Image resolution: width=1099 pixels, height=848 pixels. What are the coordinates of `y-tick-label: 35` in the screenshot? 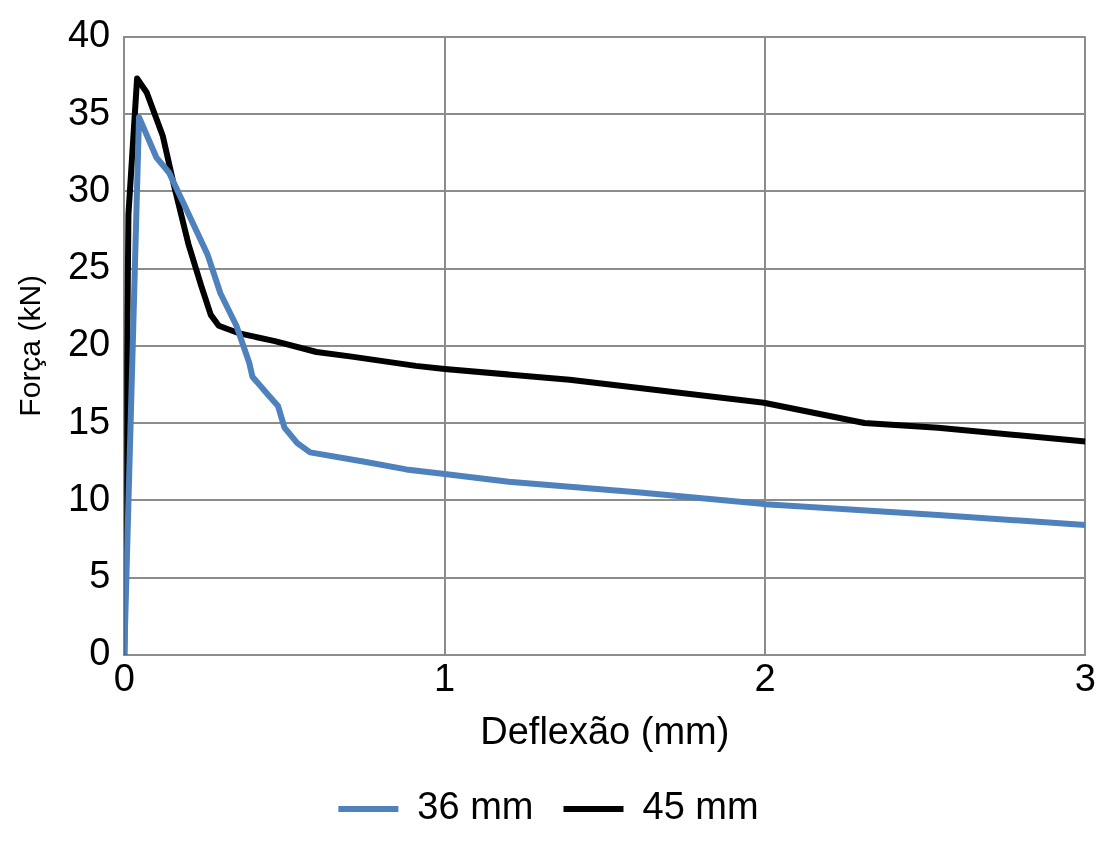 It's located at (89, 111).